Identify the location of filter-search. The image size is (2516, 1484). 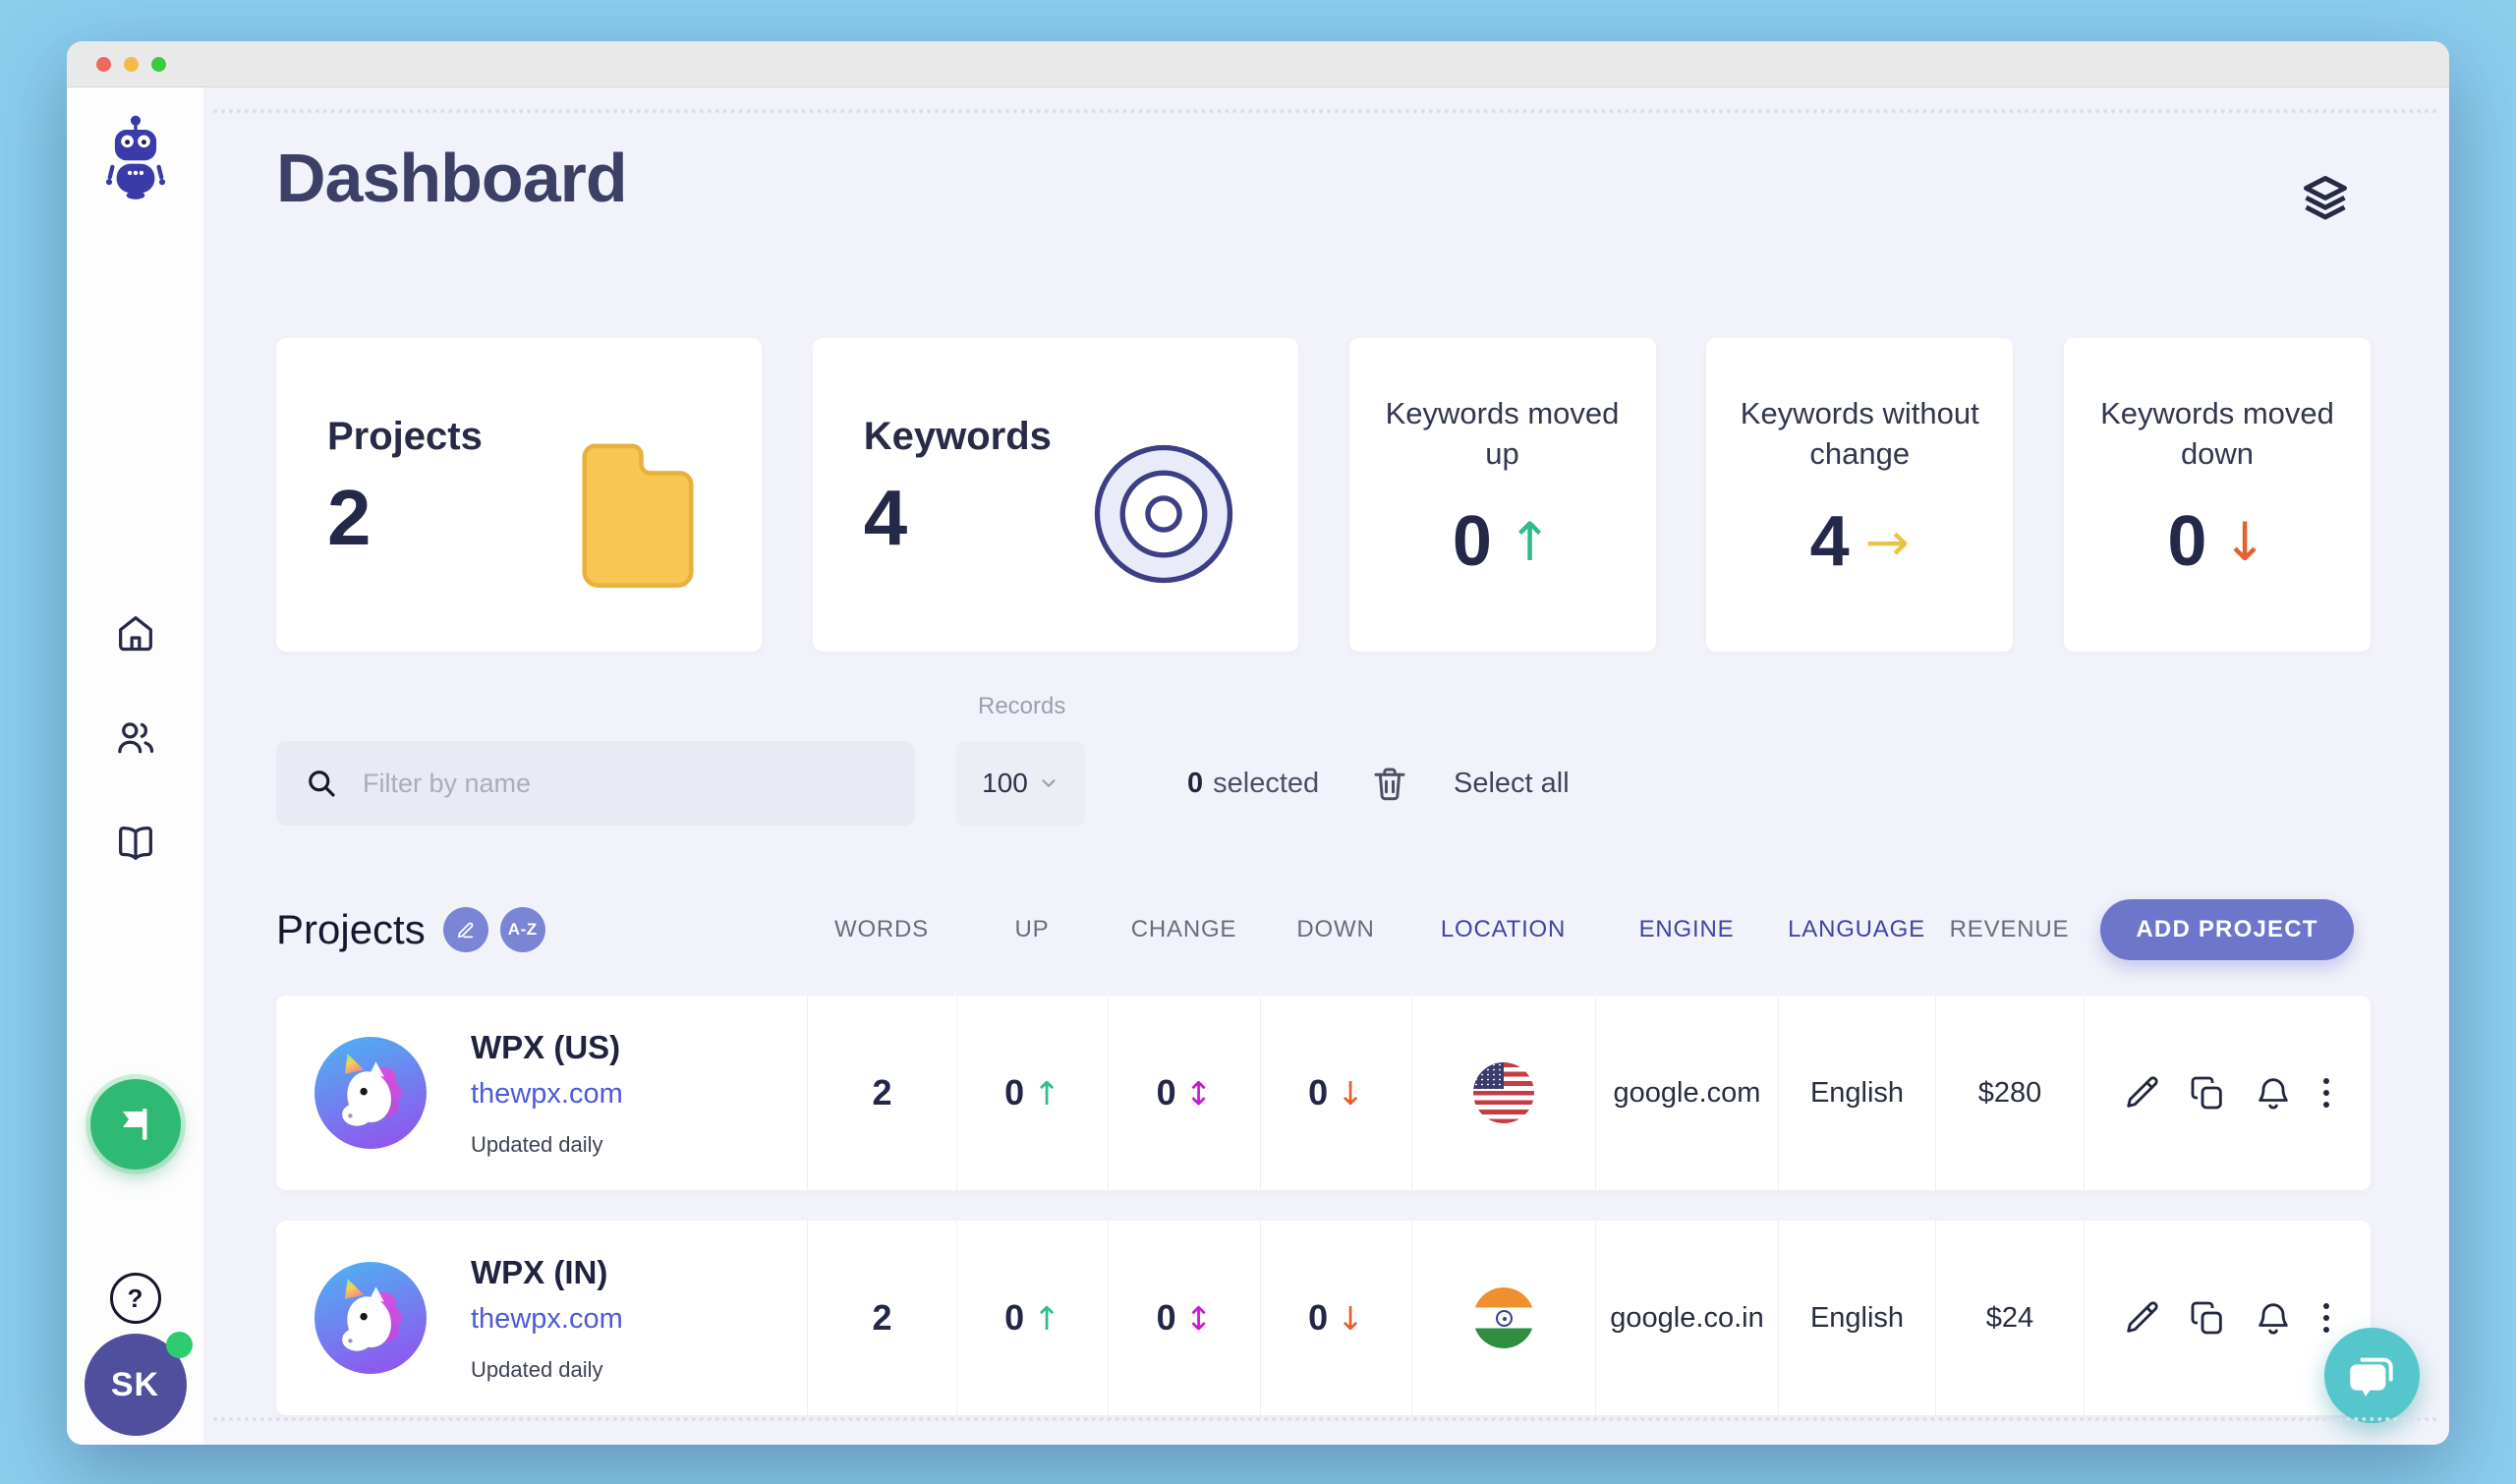
(595, 783).